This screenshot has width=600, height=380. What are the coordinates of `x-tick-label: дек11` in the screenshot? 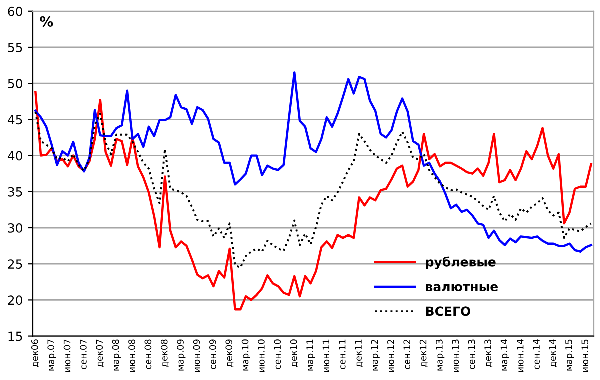 It's located at (359, 354).